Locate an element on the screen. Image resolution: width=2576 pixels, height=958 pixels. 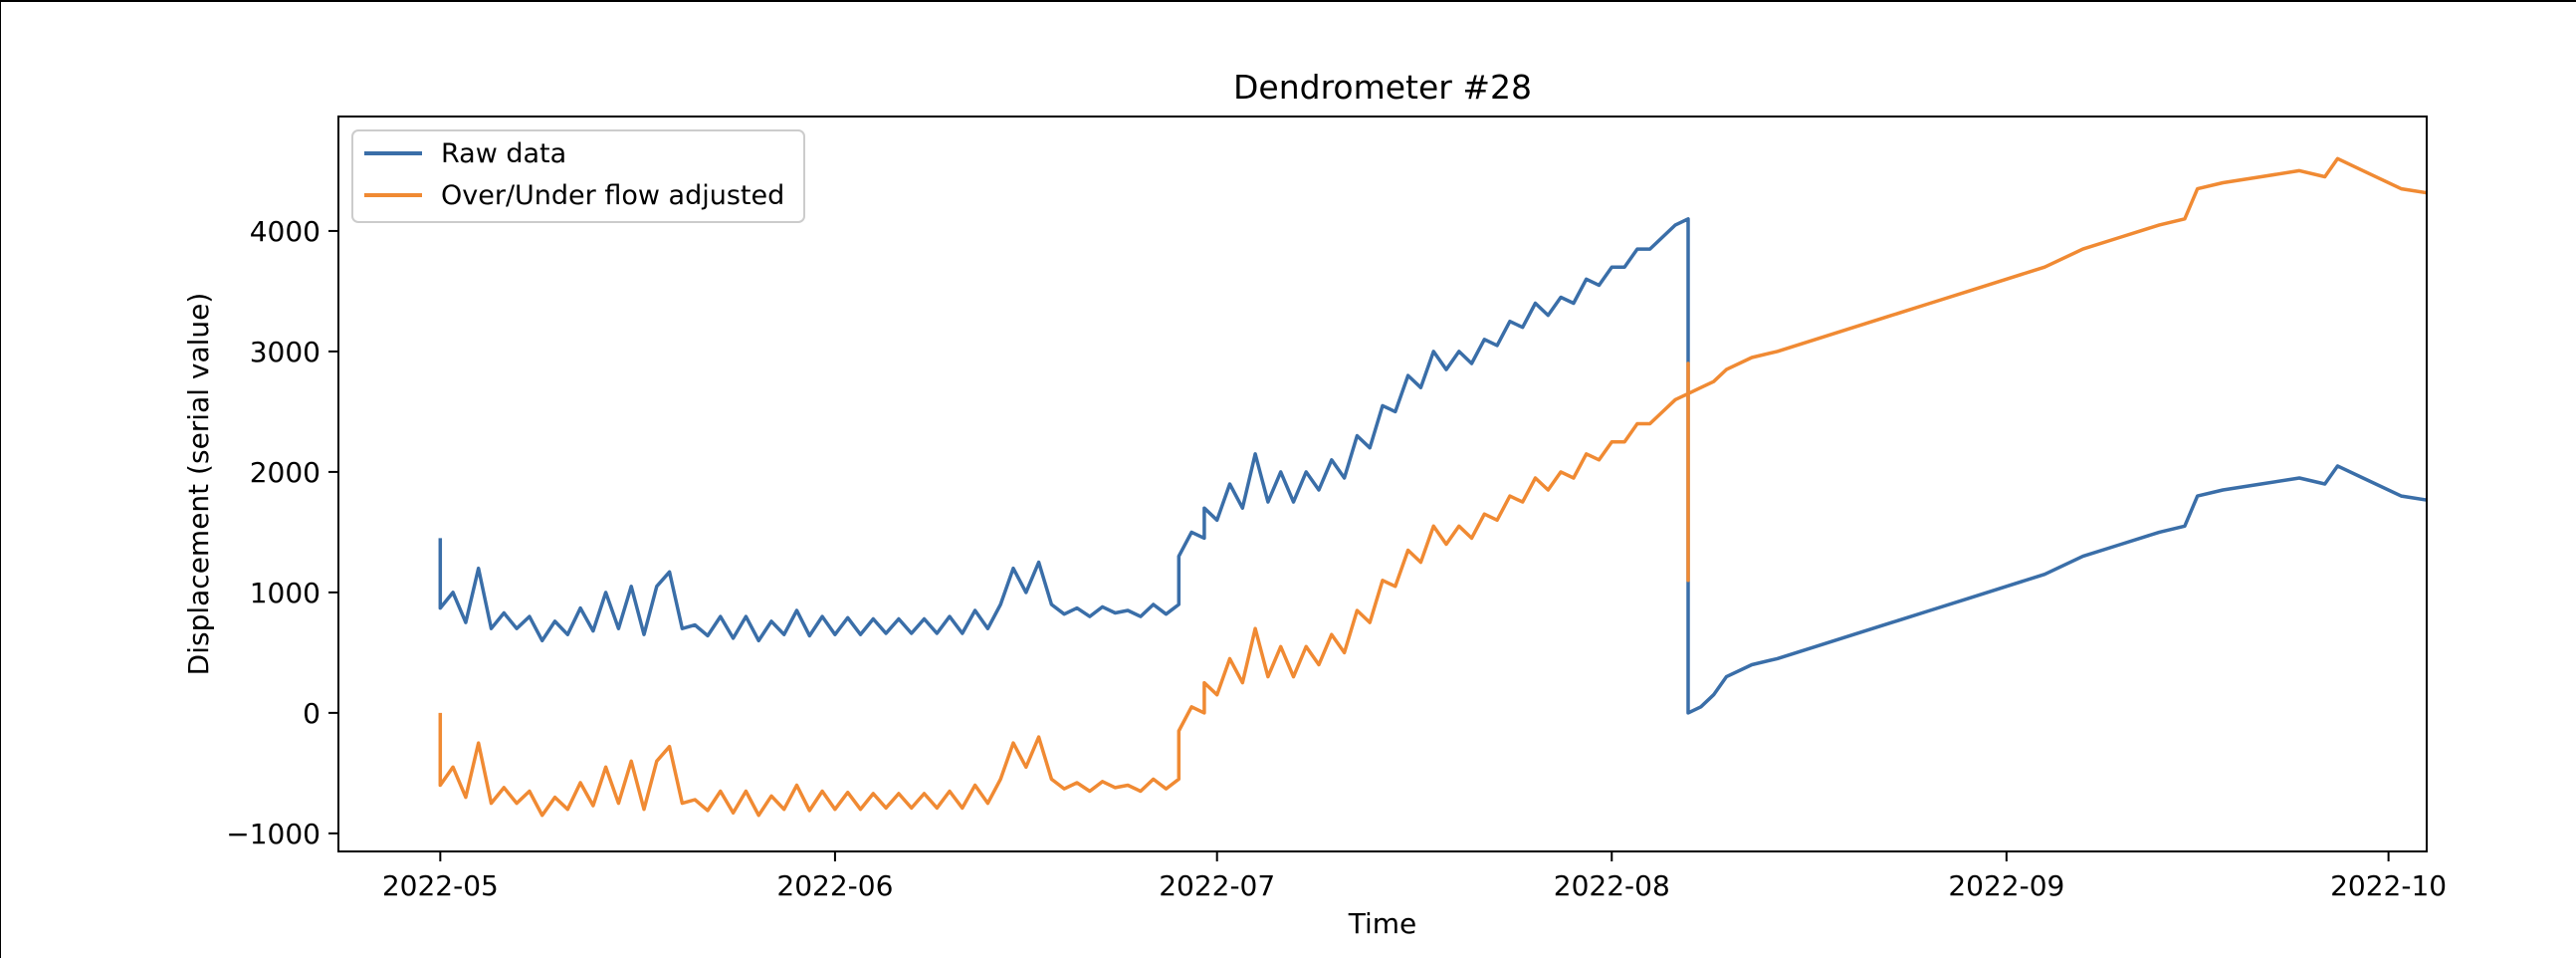
y-axis-title: Displacement (serial value) is located at coordinates (198, 484).